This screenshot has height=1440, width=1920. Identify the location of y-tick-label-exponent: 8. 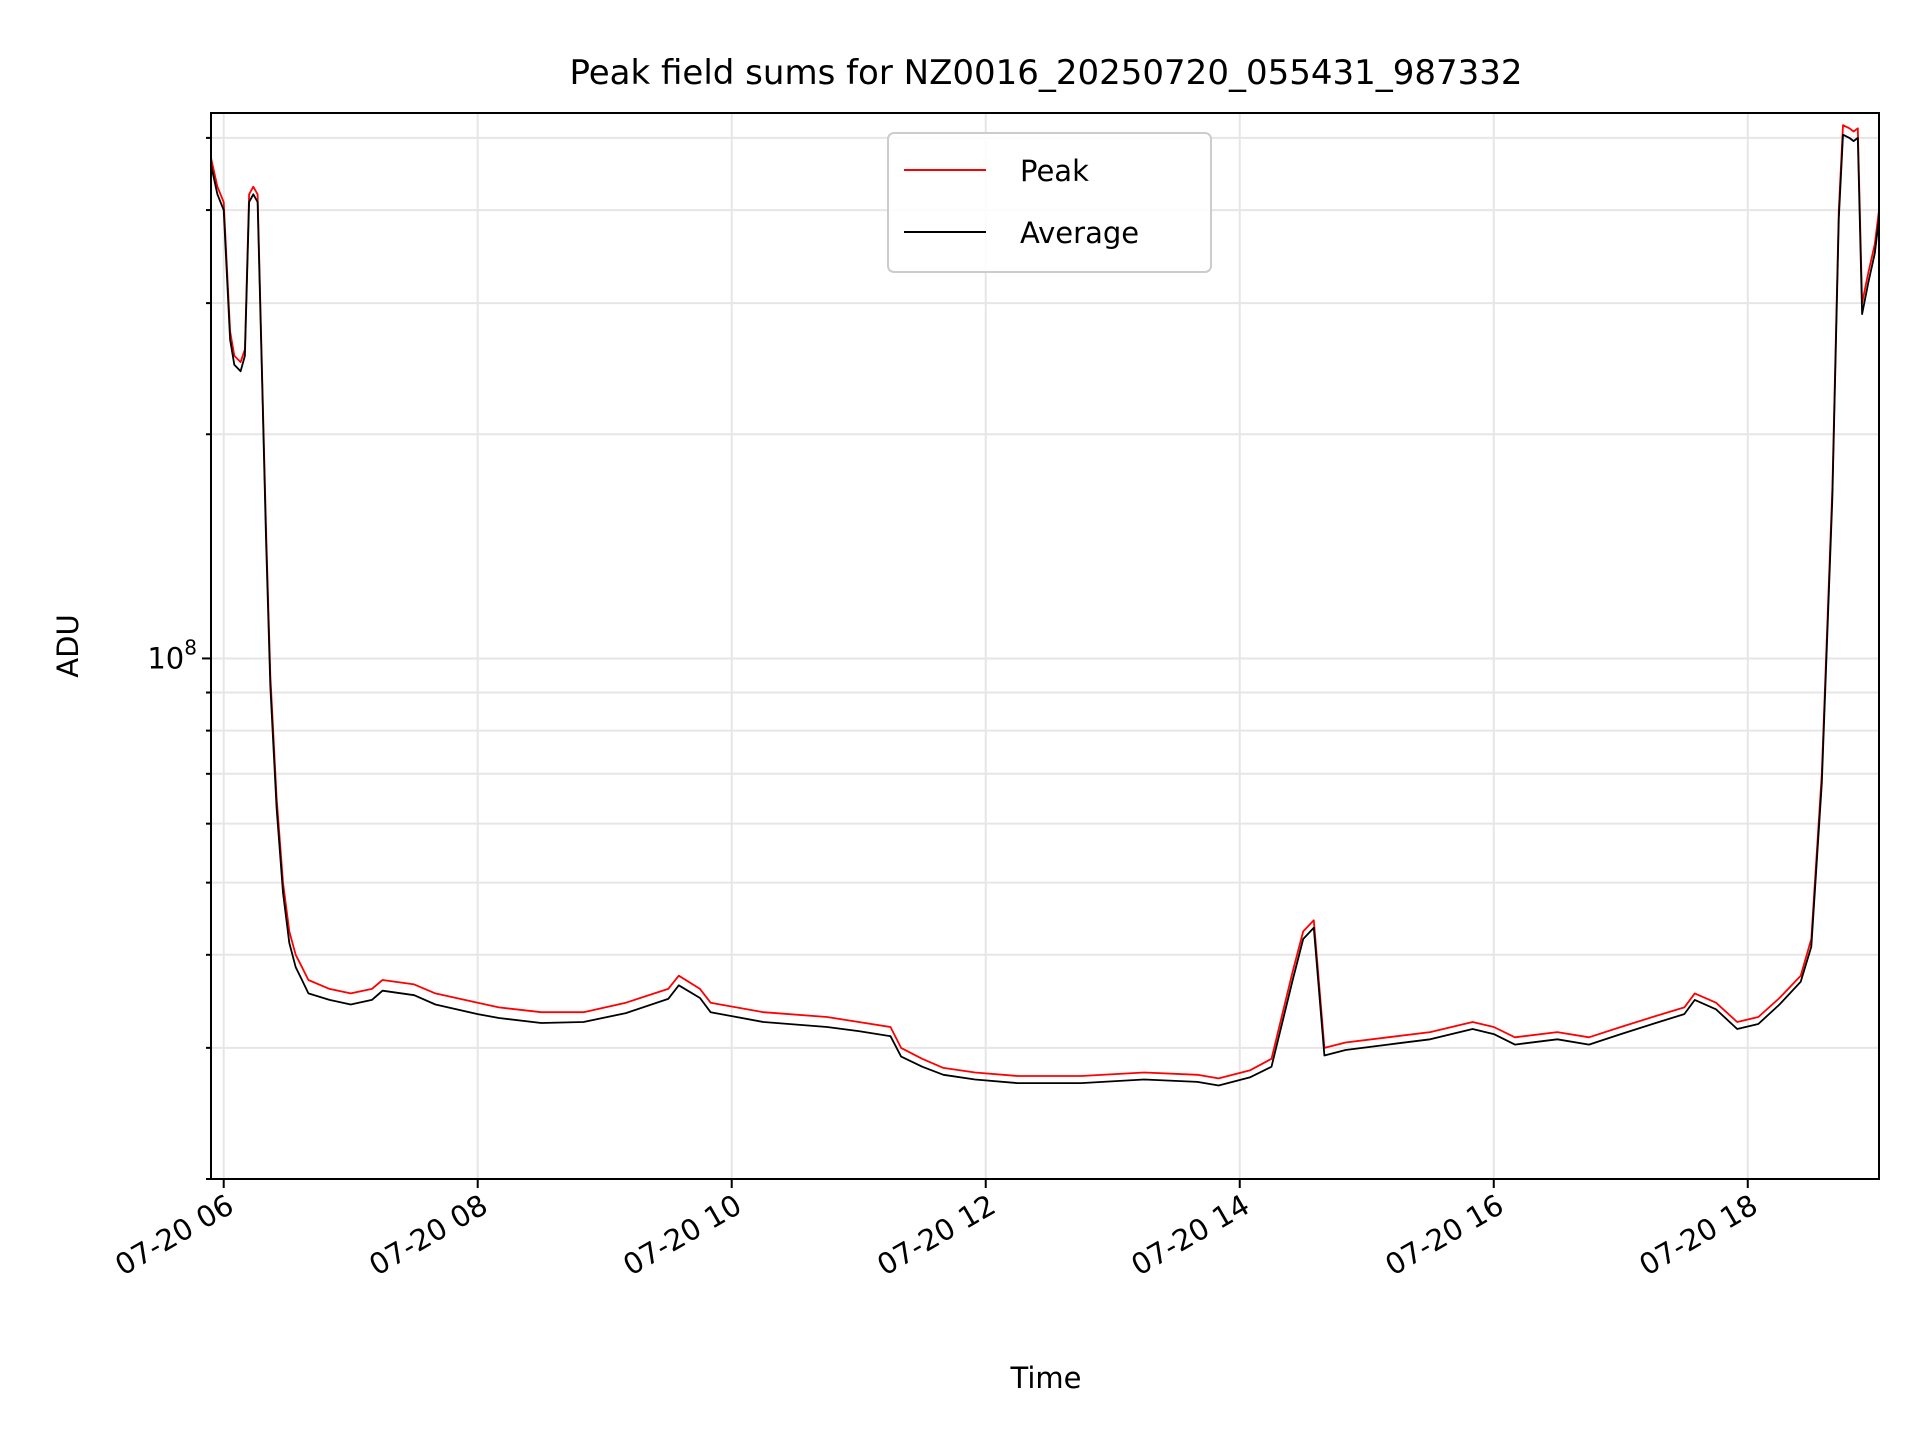
(190, 647).